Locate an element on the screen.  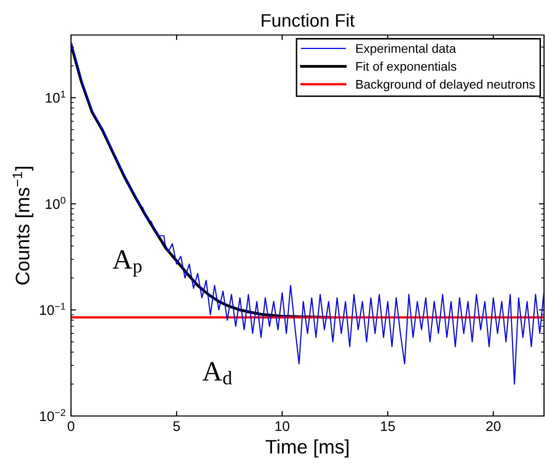
y-tick-label: 10$^{−1}$ is located at coordinates (53, 308).